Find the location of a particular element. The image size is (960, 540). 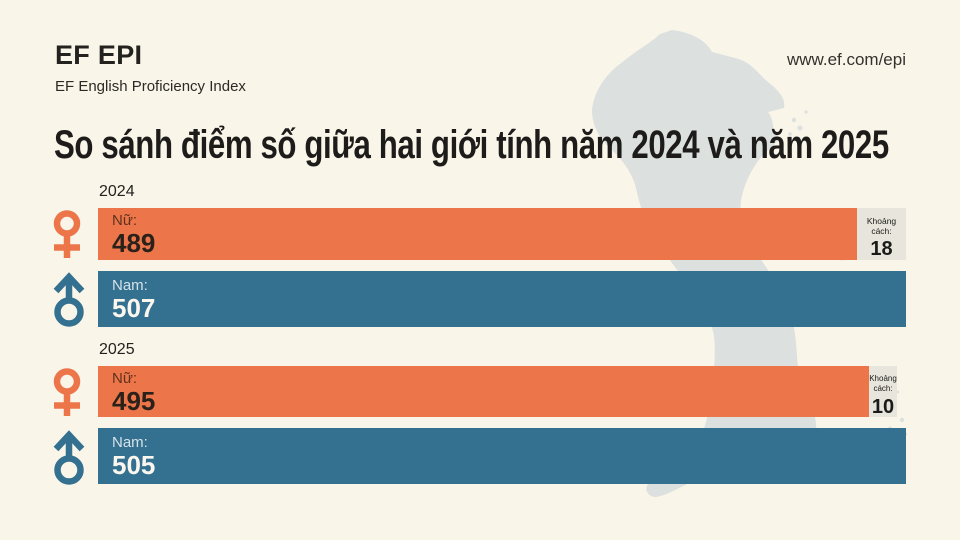

website-link: www.ef.com/epi is located at coordinates (846, 59).